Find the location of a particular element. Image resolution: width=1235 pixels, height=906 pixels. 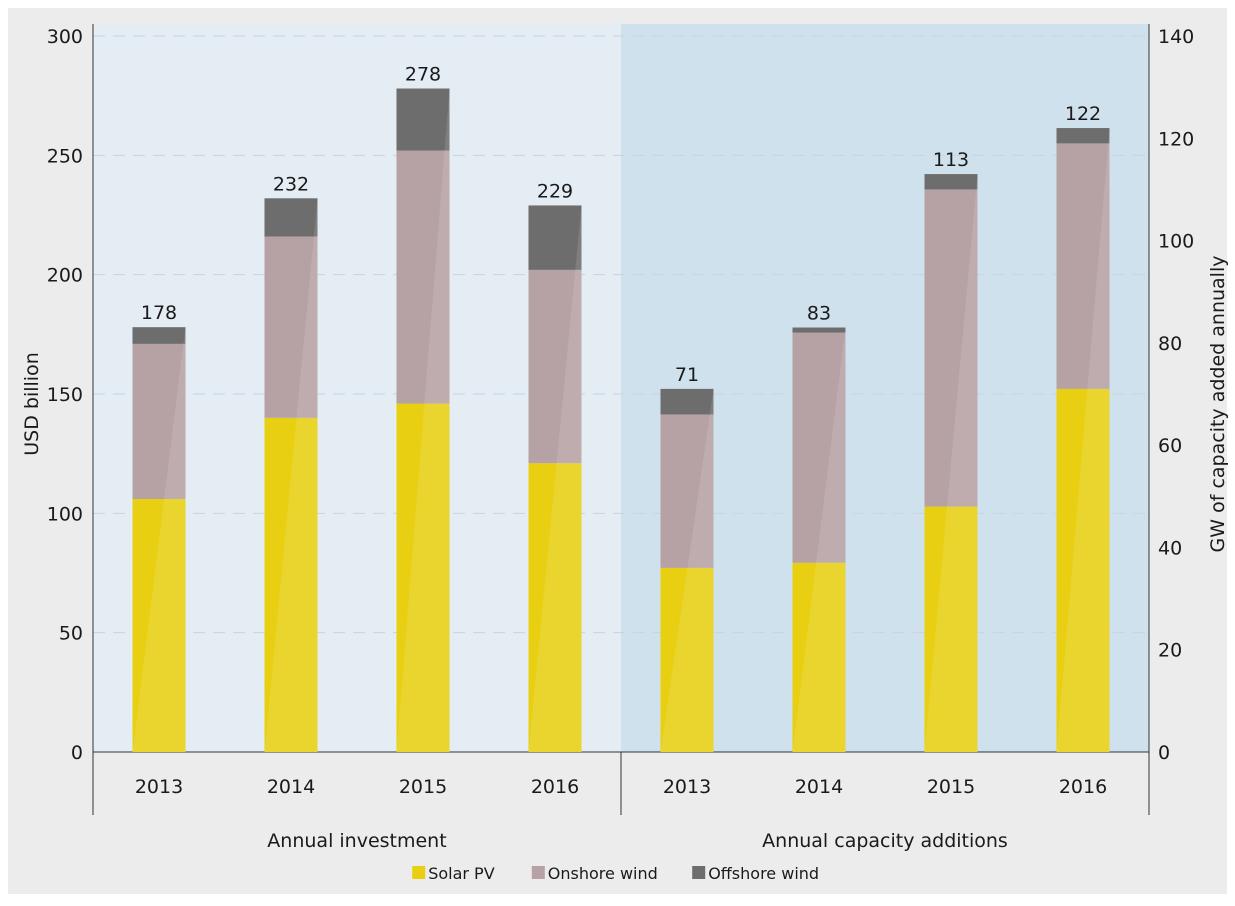

y-right-tick-label: 0 is located at coordinates (1164, 753).